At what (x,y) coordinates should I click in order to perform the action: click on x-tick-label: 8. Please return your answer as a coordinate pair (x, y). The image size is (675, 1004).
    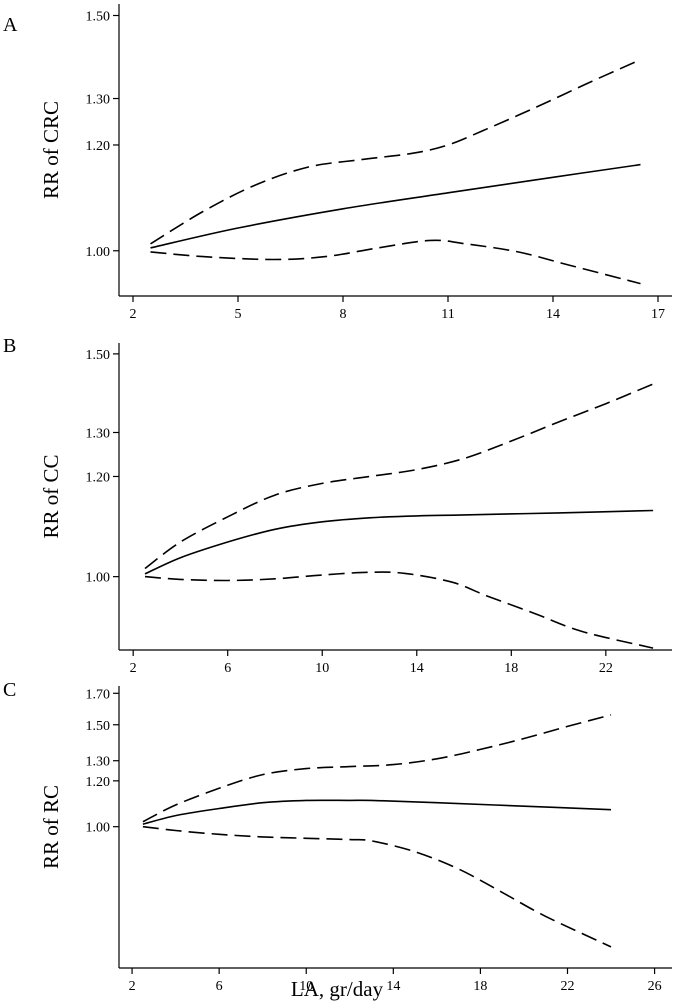
    Looking at the image, I should click on (343, 314).